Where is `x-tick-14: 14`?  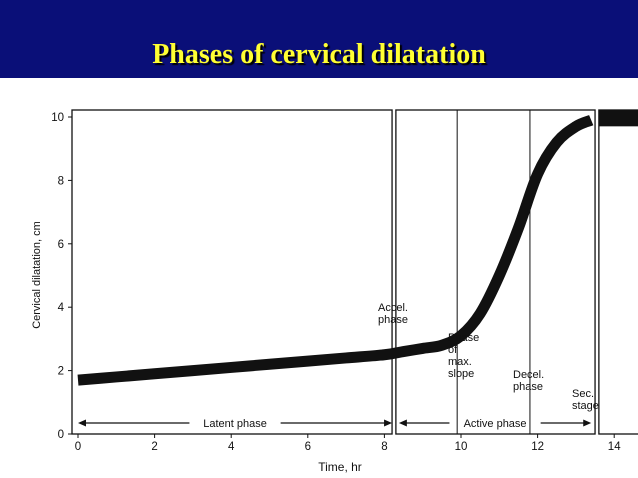 x-tick-14: 14 is located at coordinates (614, 447).